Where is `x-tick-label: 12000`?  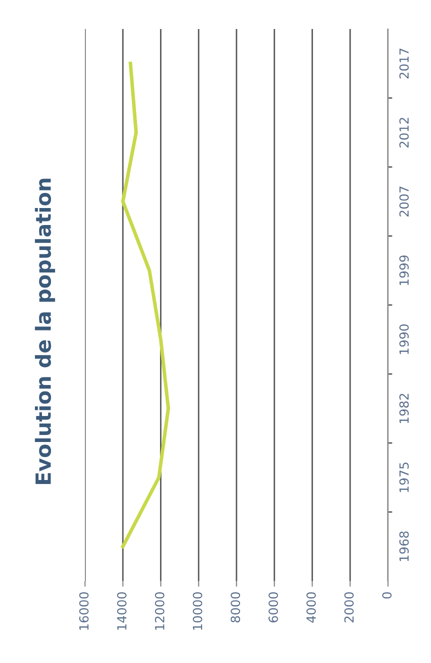
x-tick-label: 12000 is located at coordinates (159, 611).